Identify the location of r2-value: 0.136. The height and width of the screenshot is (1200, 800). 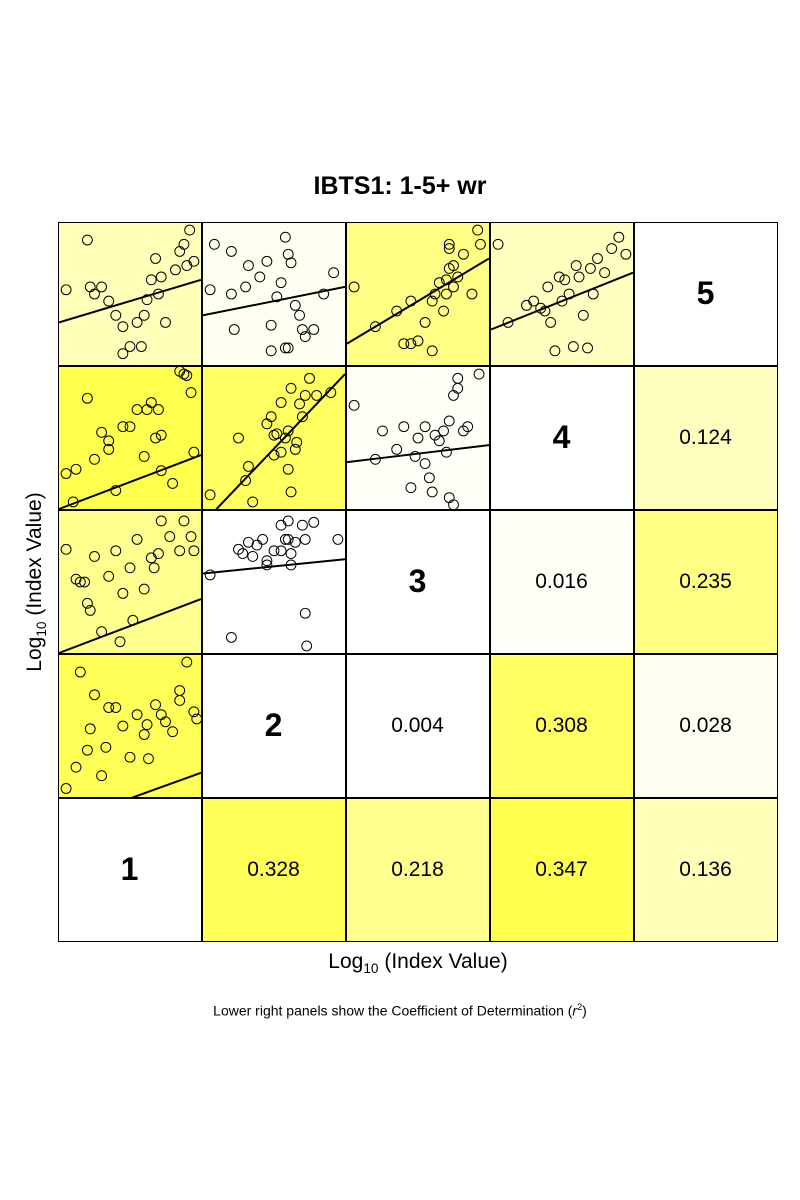
(705, 869).